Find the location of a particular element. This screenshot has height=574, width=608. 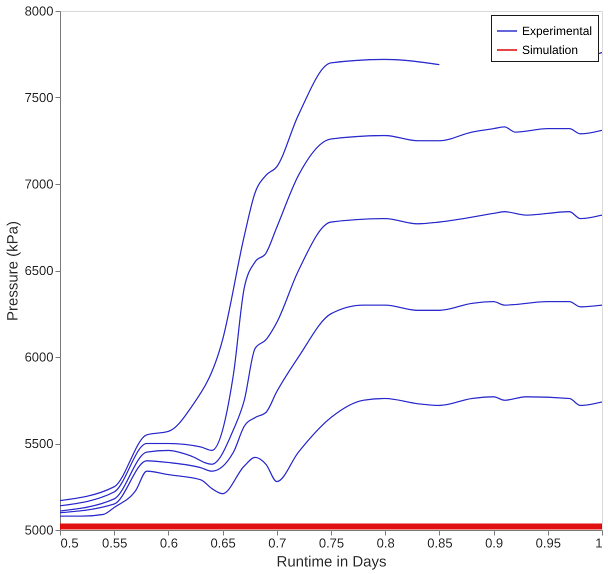

y-tick-label: 7500 is located at coordinates (39, 97).